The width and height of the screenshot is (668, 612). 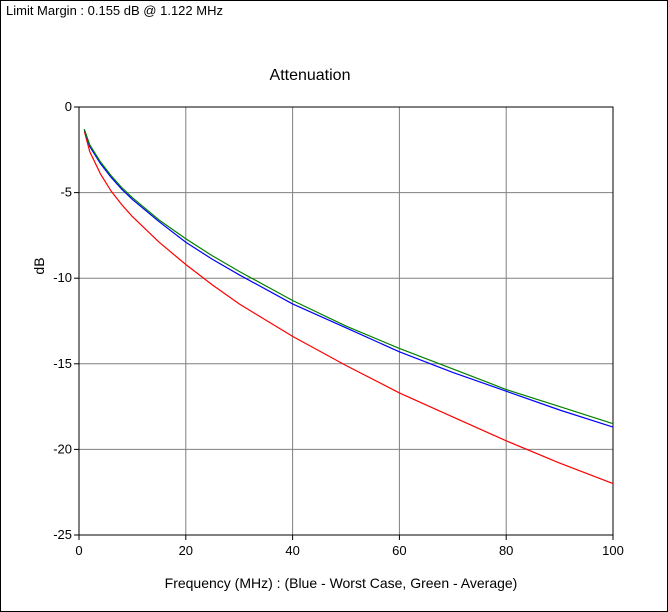 I want to click on x-axis-ticks: 0 20 40 60 80 100, so click(x=349, y=546).